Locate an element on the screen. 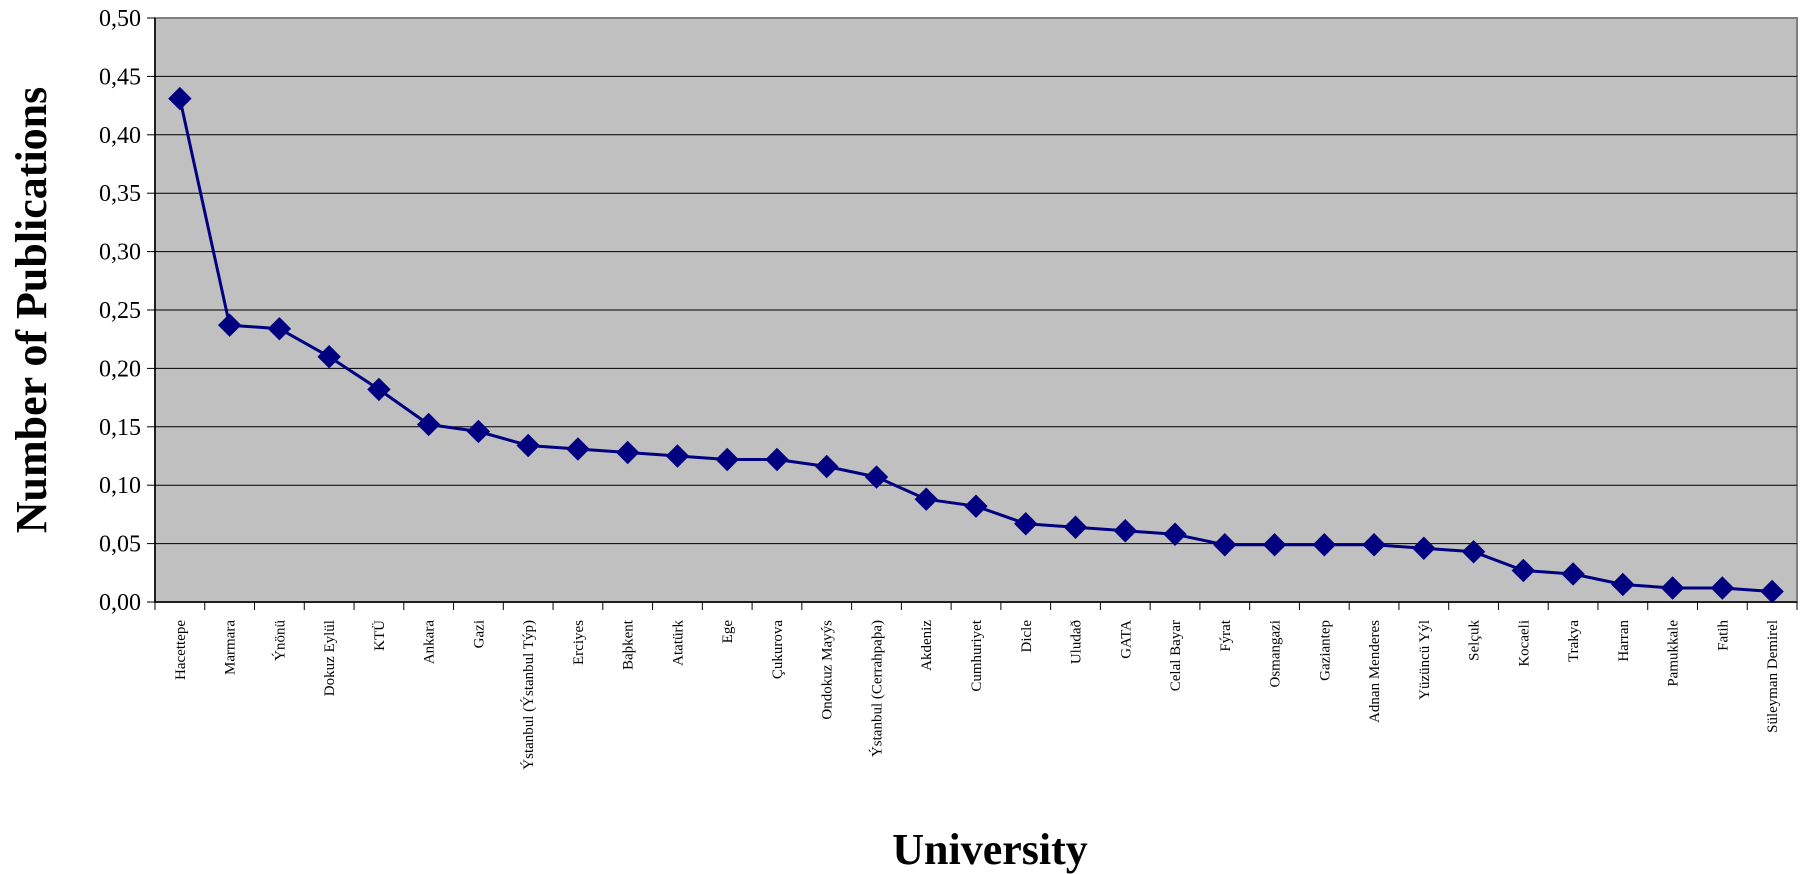  x-tick-label: Harran is located at coordinates (1624, 641).